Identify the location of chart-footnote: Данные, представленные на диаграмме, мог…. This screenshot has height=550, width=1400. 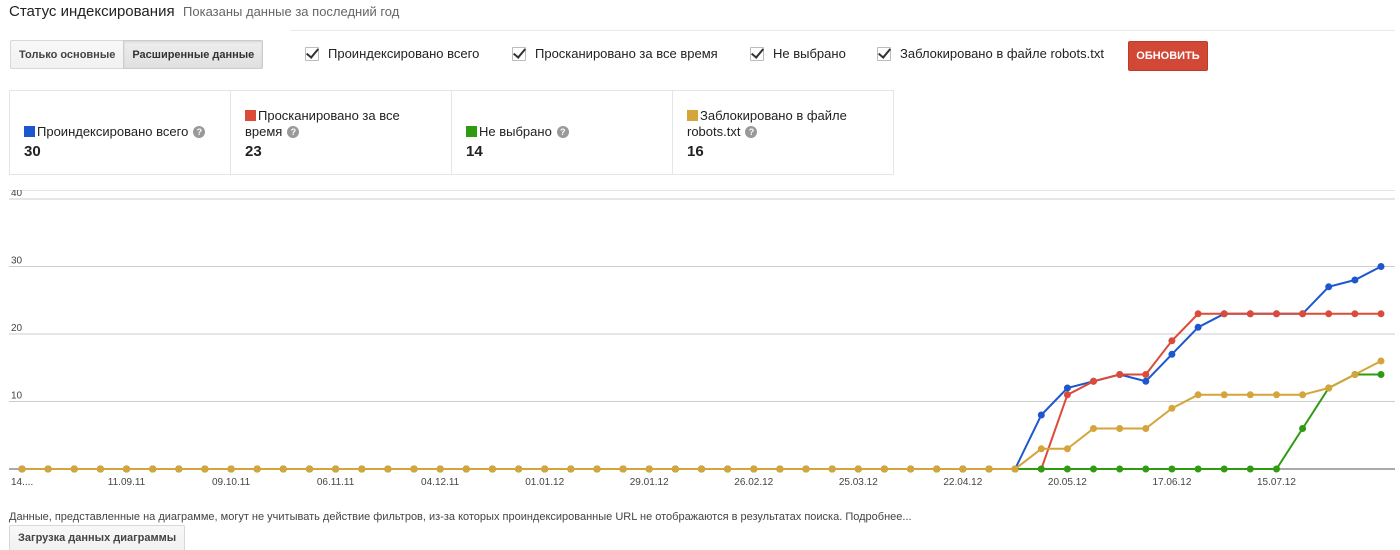
(460, 517).